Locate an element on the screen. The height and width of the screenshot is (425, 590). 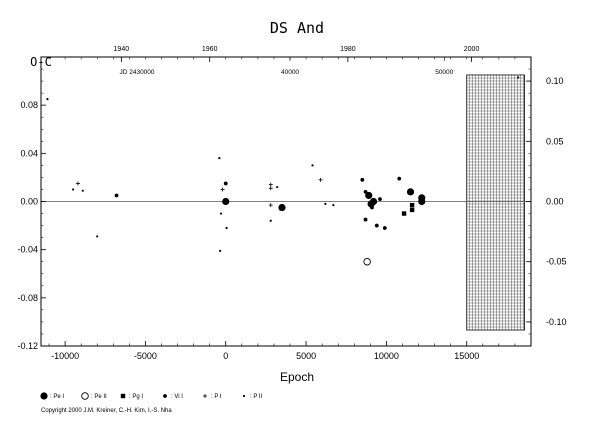
x-tick-label: -5000 is located at coordinates (145, 356).